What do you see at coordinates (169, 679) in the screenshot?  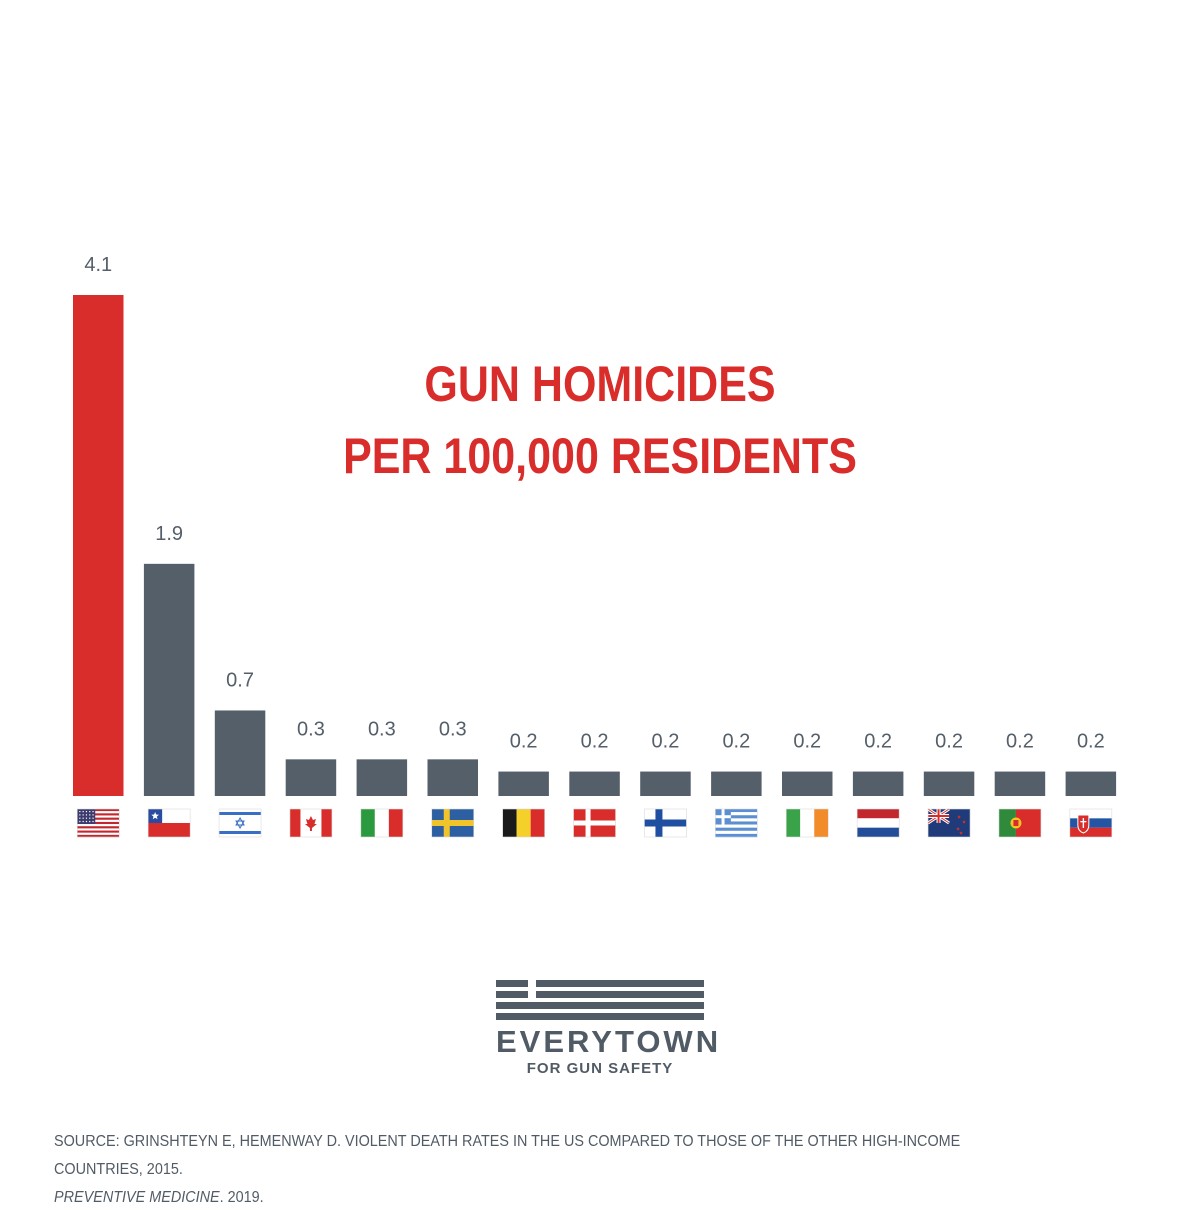 I see `bar-chile` at bounding box center [169, 679].